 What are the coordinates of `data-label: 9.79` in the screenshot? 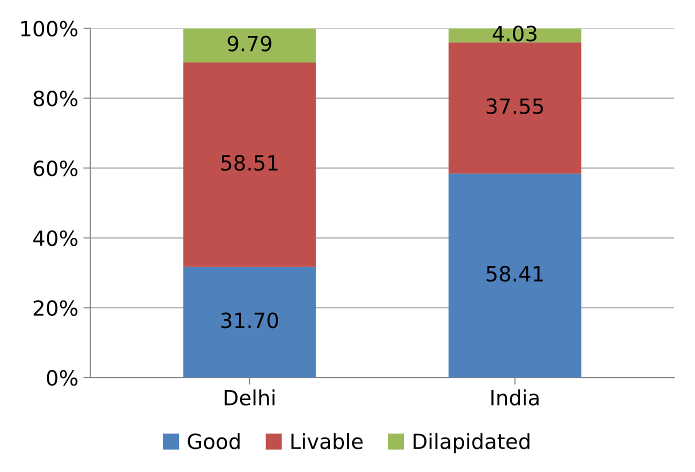 It's located at (250, 44).